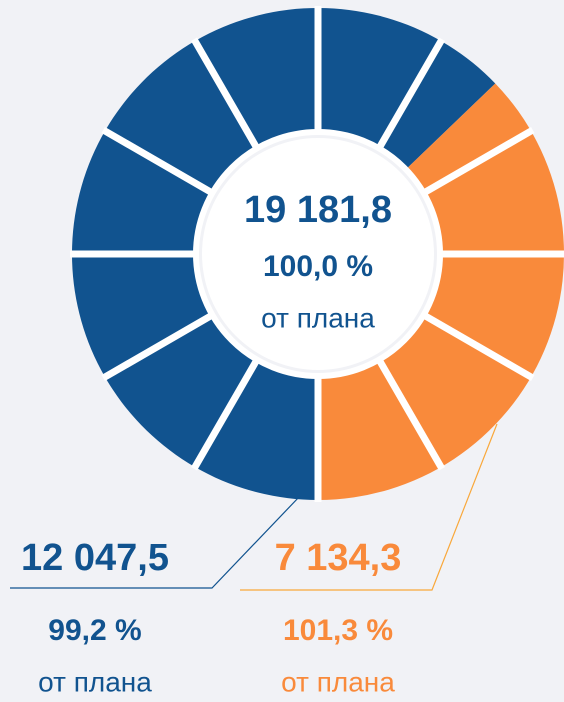 The image size is (564, 702). I want to click on total-note: от плана, so click(318, 317).